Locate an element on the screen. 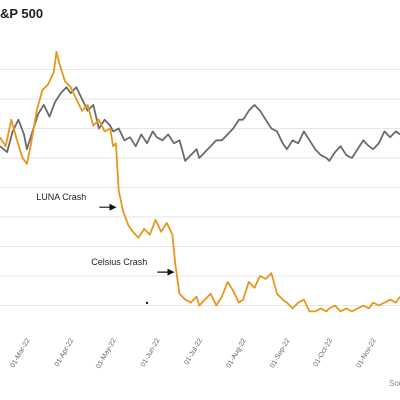 The height and width of the screenshot is (400, 400). x-tick-label: 01-Mar-22 is located at coordinates (20, 353).